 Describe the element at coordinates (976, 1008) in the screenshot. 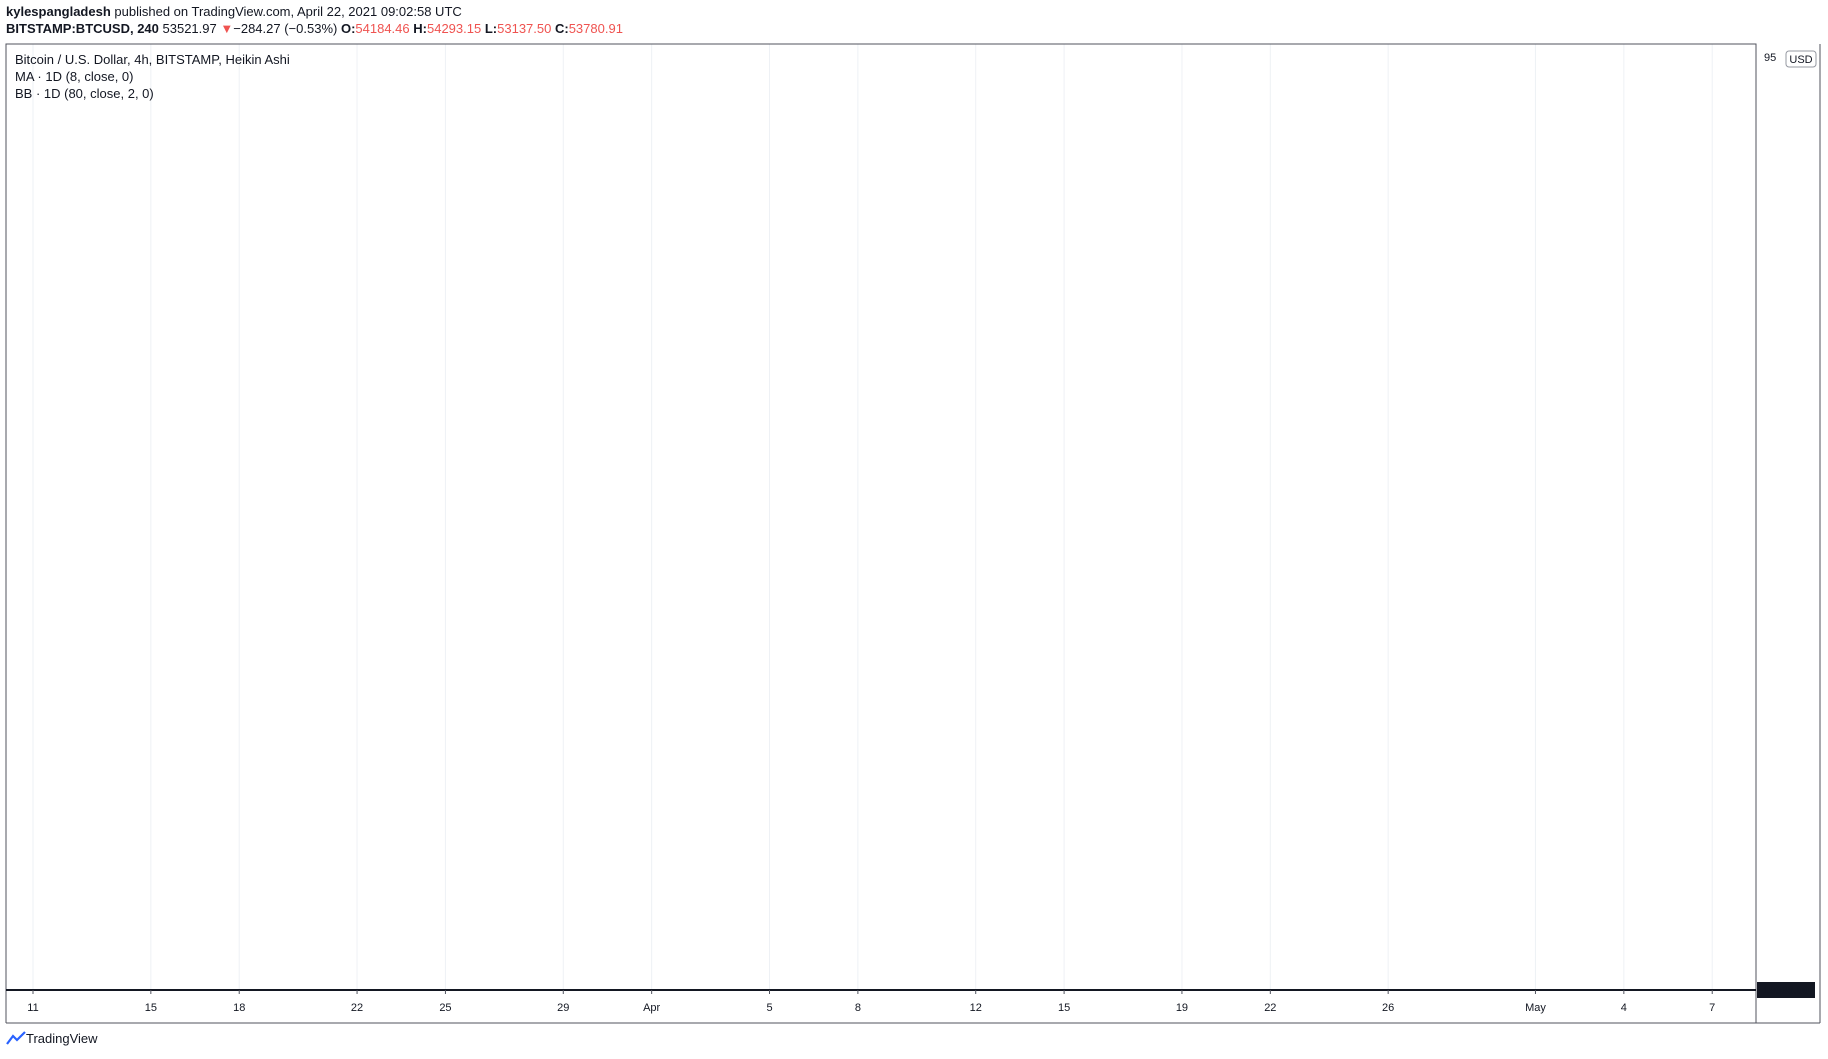

I see `time-tick-label: 12` at that location.